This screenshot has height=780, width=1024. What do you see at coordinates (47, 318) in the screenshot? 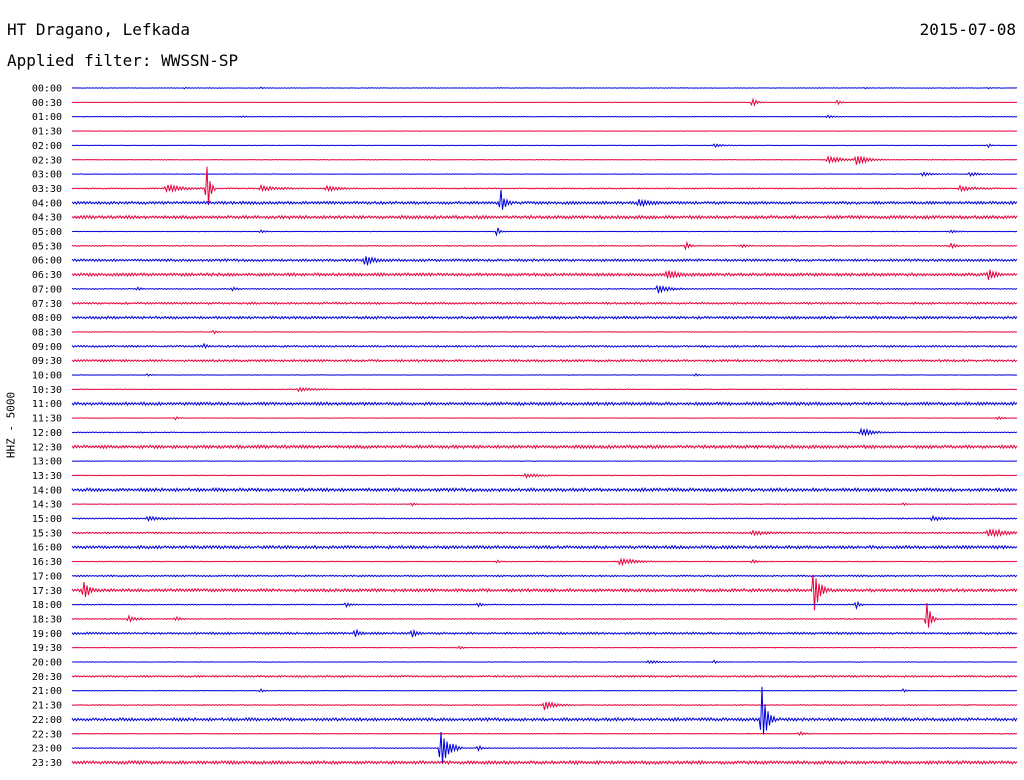
I see `trace-time-label: 08:00` at bounding box center [47, 318].